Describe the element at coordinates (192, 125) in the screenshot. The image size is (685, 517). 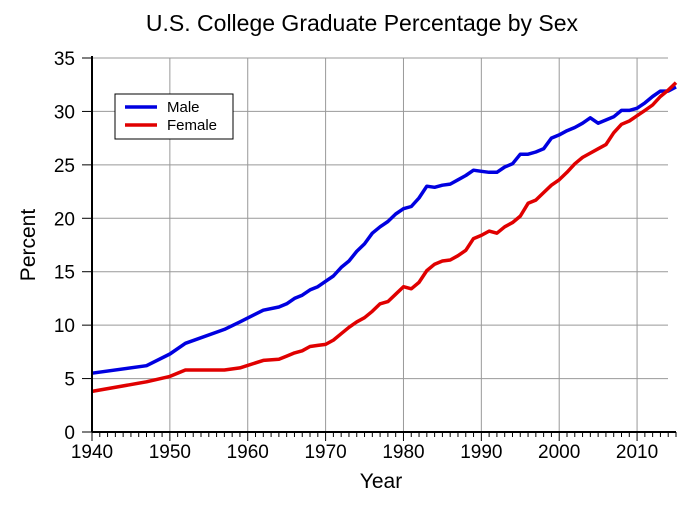
I see `legend-label-female: Female` at that location.